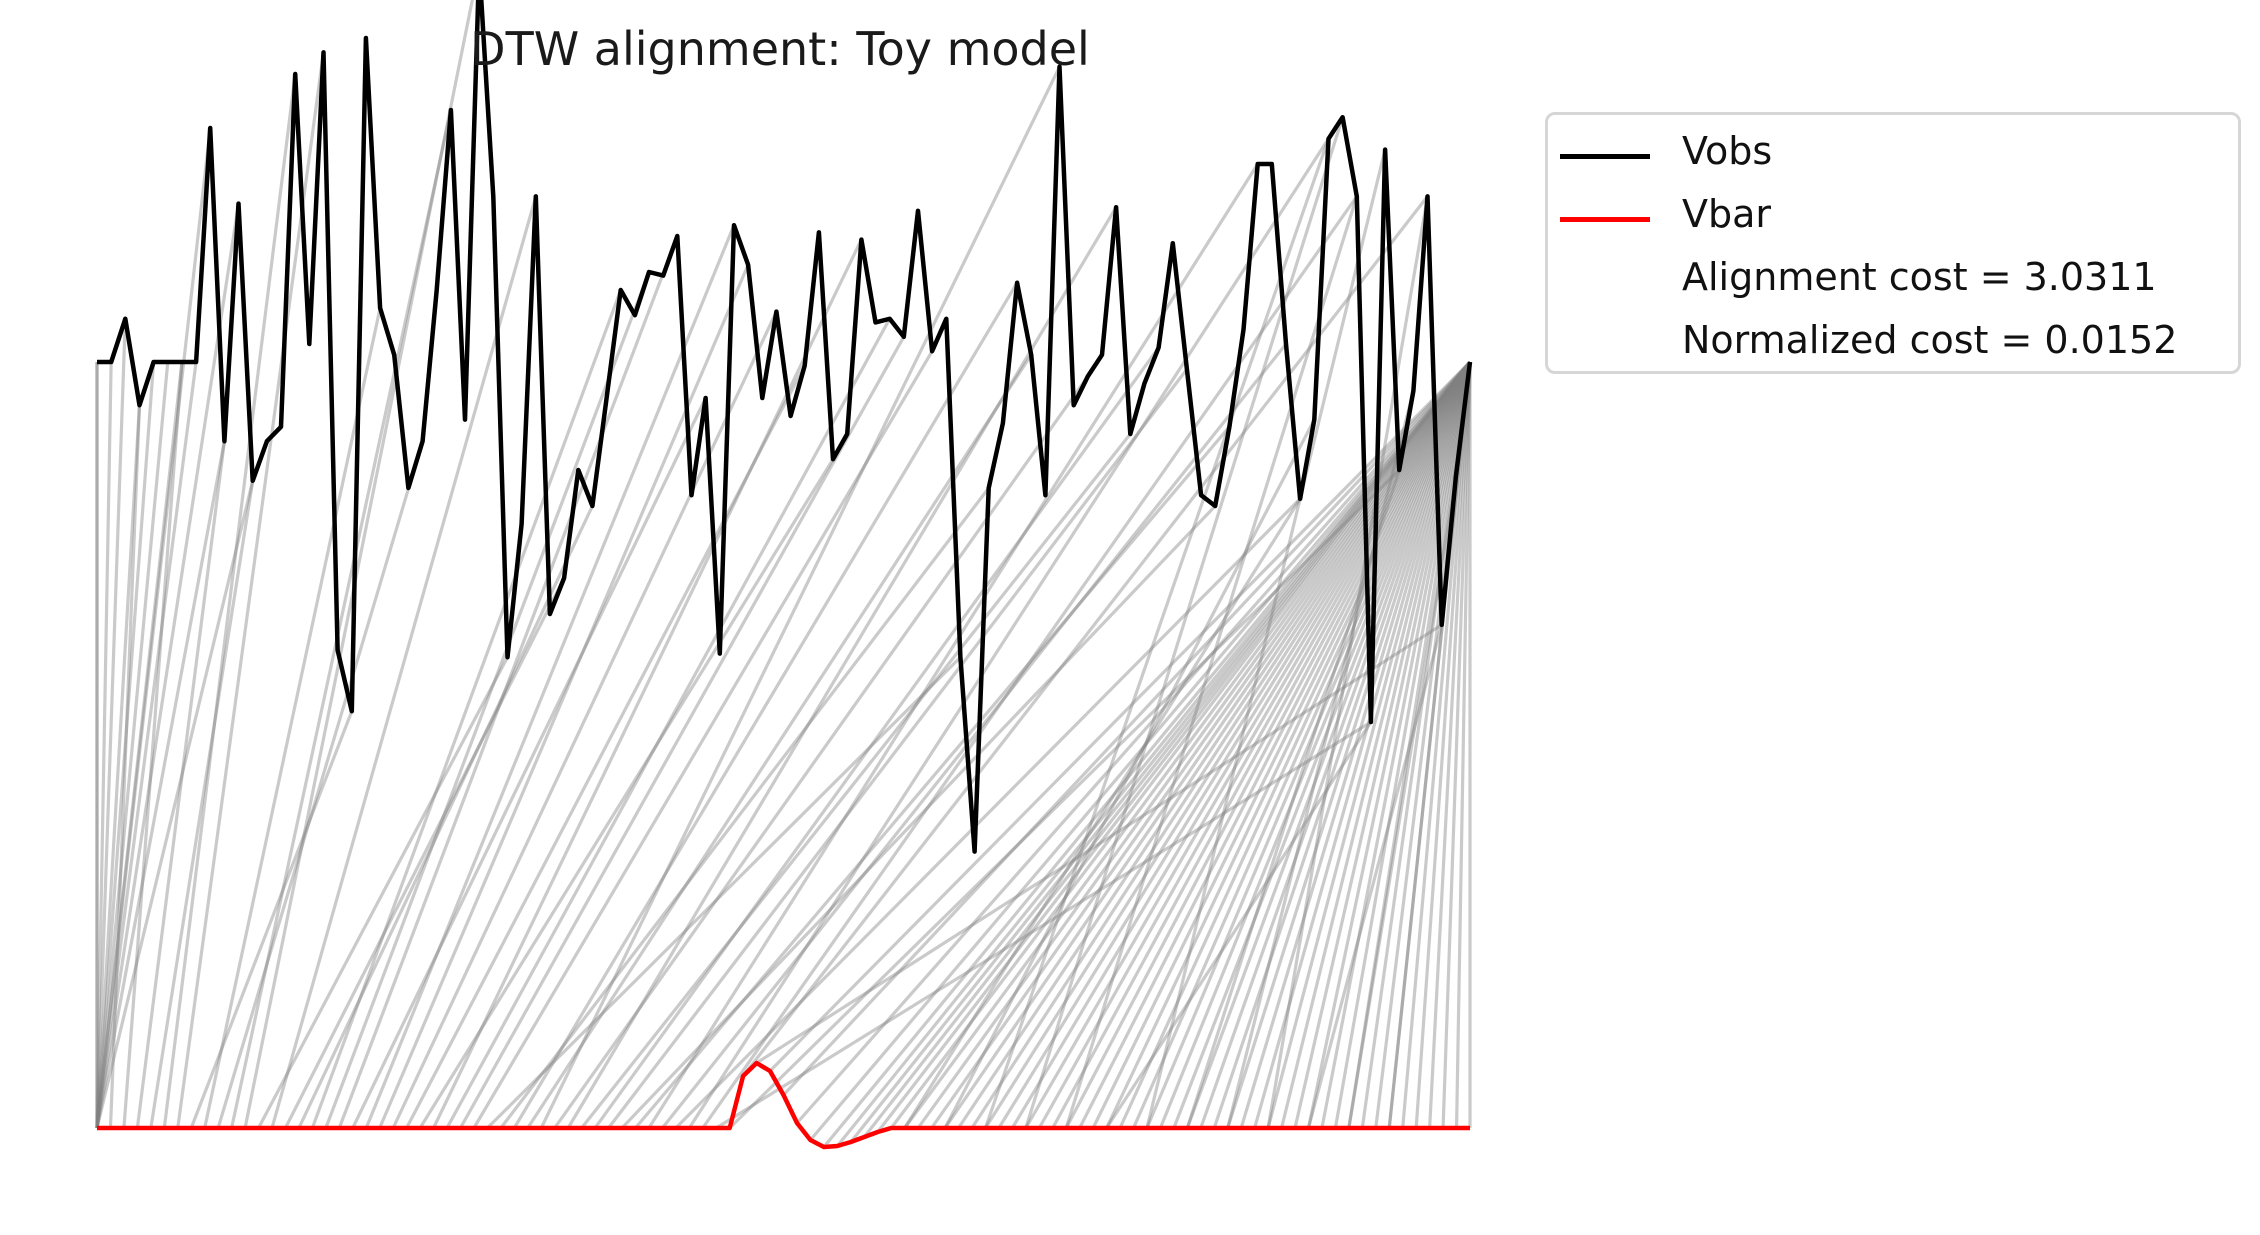 This screenshot has height=1235, width=2260. Describe the element at coordinates (1727, 214) in the screenshot. I see `legend-label-vbar: Vbar` at that location.